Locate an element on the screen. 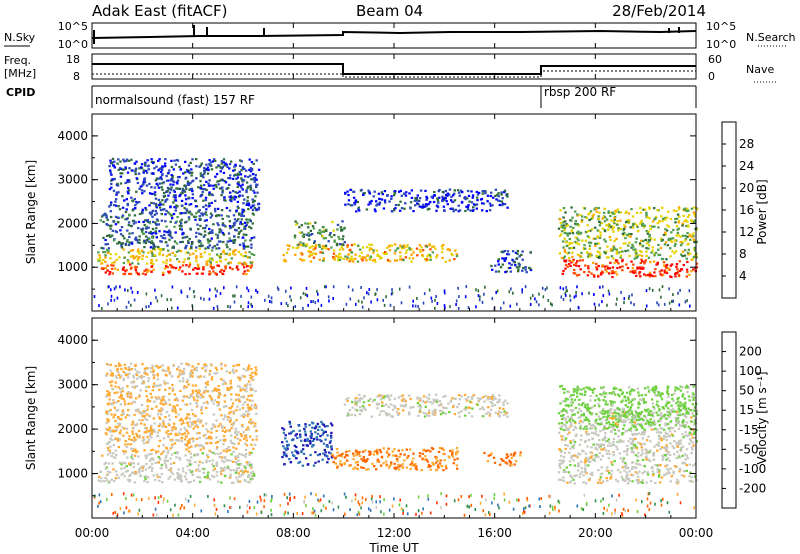  nave-right-tick-top: 60 is located at coordinates (715, 59).